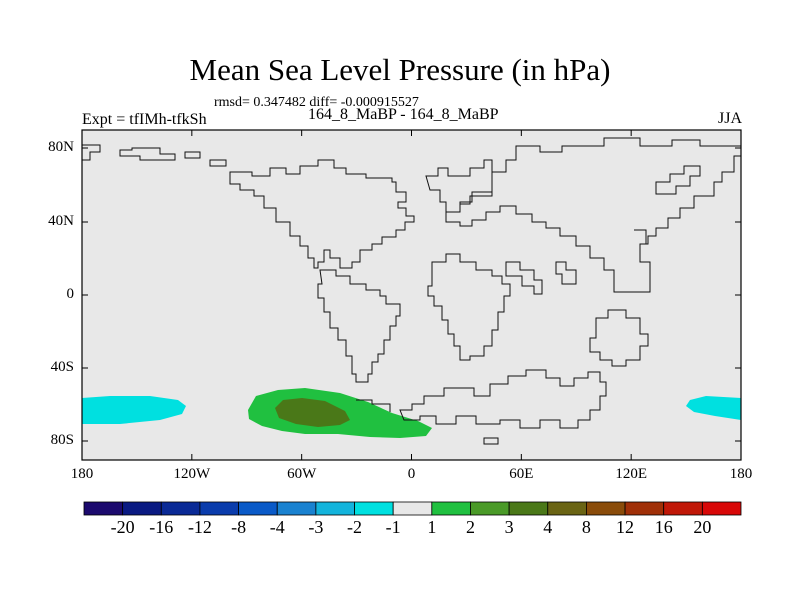 The width and height of the screenshot is (800, 600). Describe the element at coordinates (586, 527) in the screenshot. I see `colorbar-label: 8` at that location.